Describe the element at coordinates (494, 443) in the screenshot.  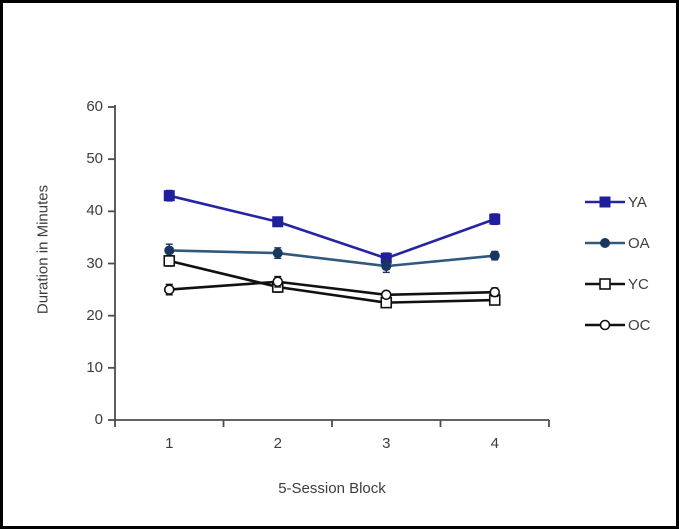
I see `x-tick-label: 4` at that location.